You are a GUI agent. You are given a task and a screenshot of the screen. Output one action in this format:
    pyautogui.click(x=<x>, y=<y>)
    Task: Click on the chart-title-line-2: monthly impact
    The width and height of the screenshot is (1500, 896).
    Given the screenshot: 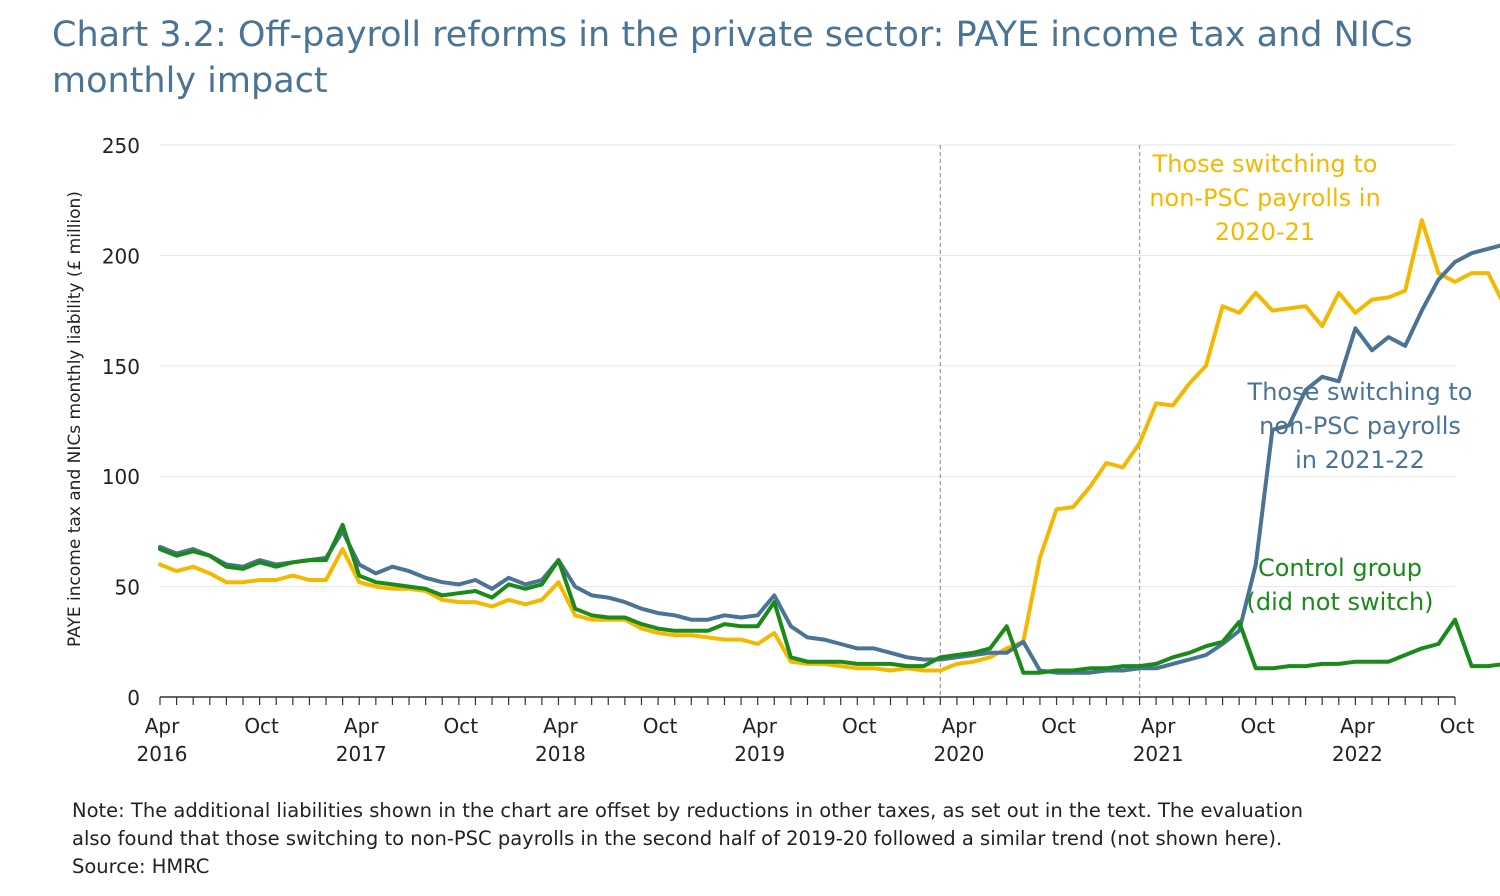 What is the action you would take?
    pyautogui.click(x=190, y=81)
    